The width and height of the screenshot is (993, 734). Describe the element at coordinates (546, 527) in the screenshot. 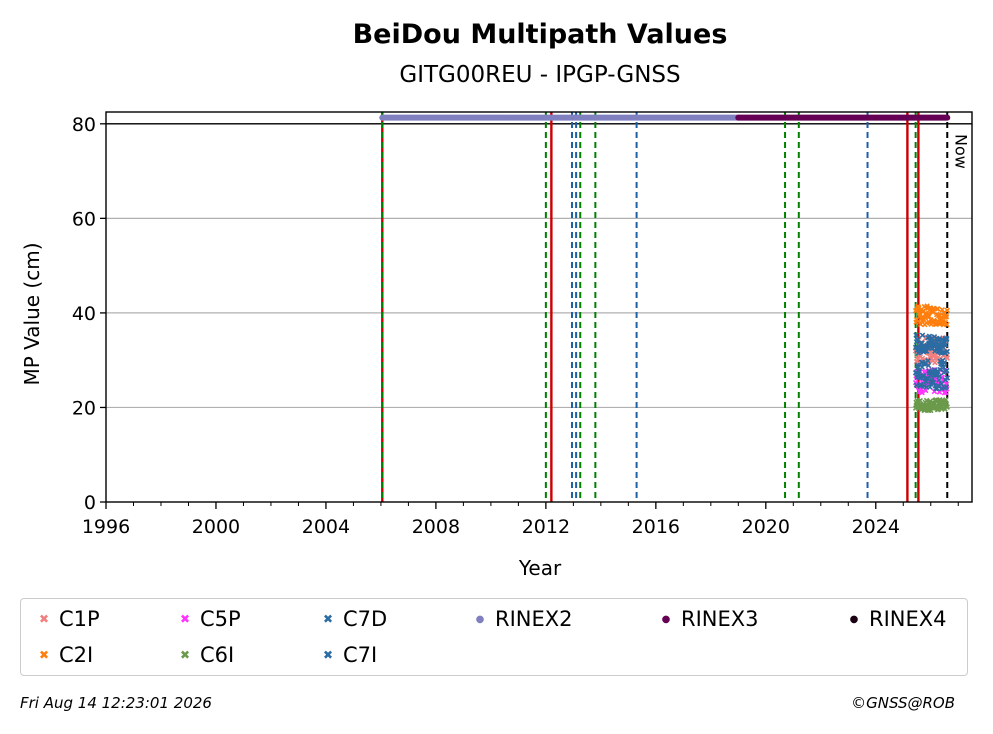

I see `x-tick-label-4: 2012` at that location.